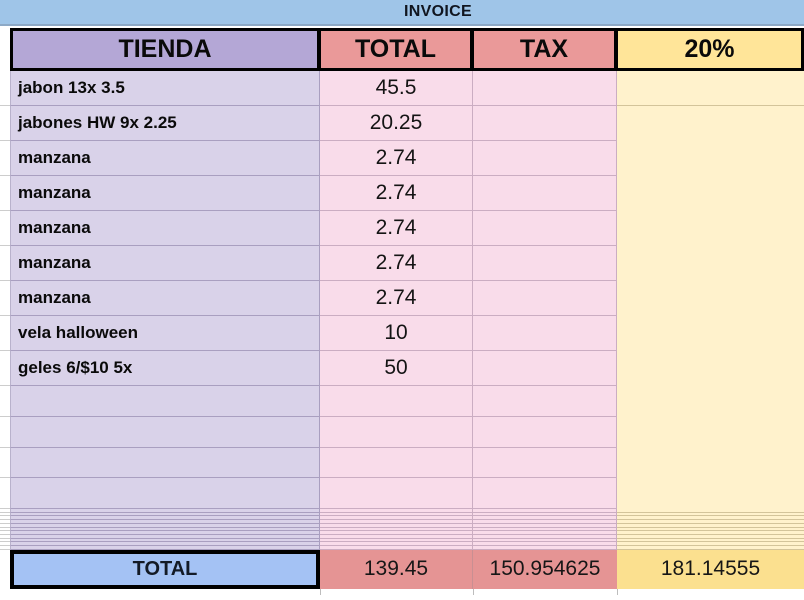  Describe the element at coordinates (165, 49) in the screenshot. I see `header-cell-tienda: TIENDA` at that location.